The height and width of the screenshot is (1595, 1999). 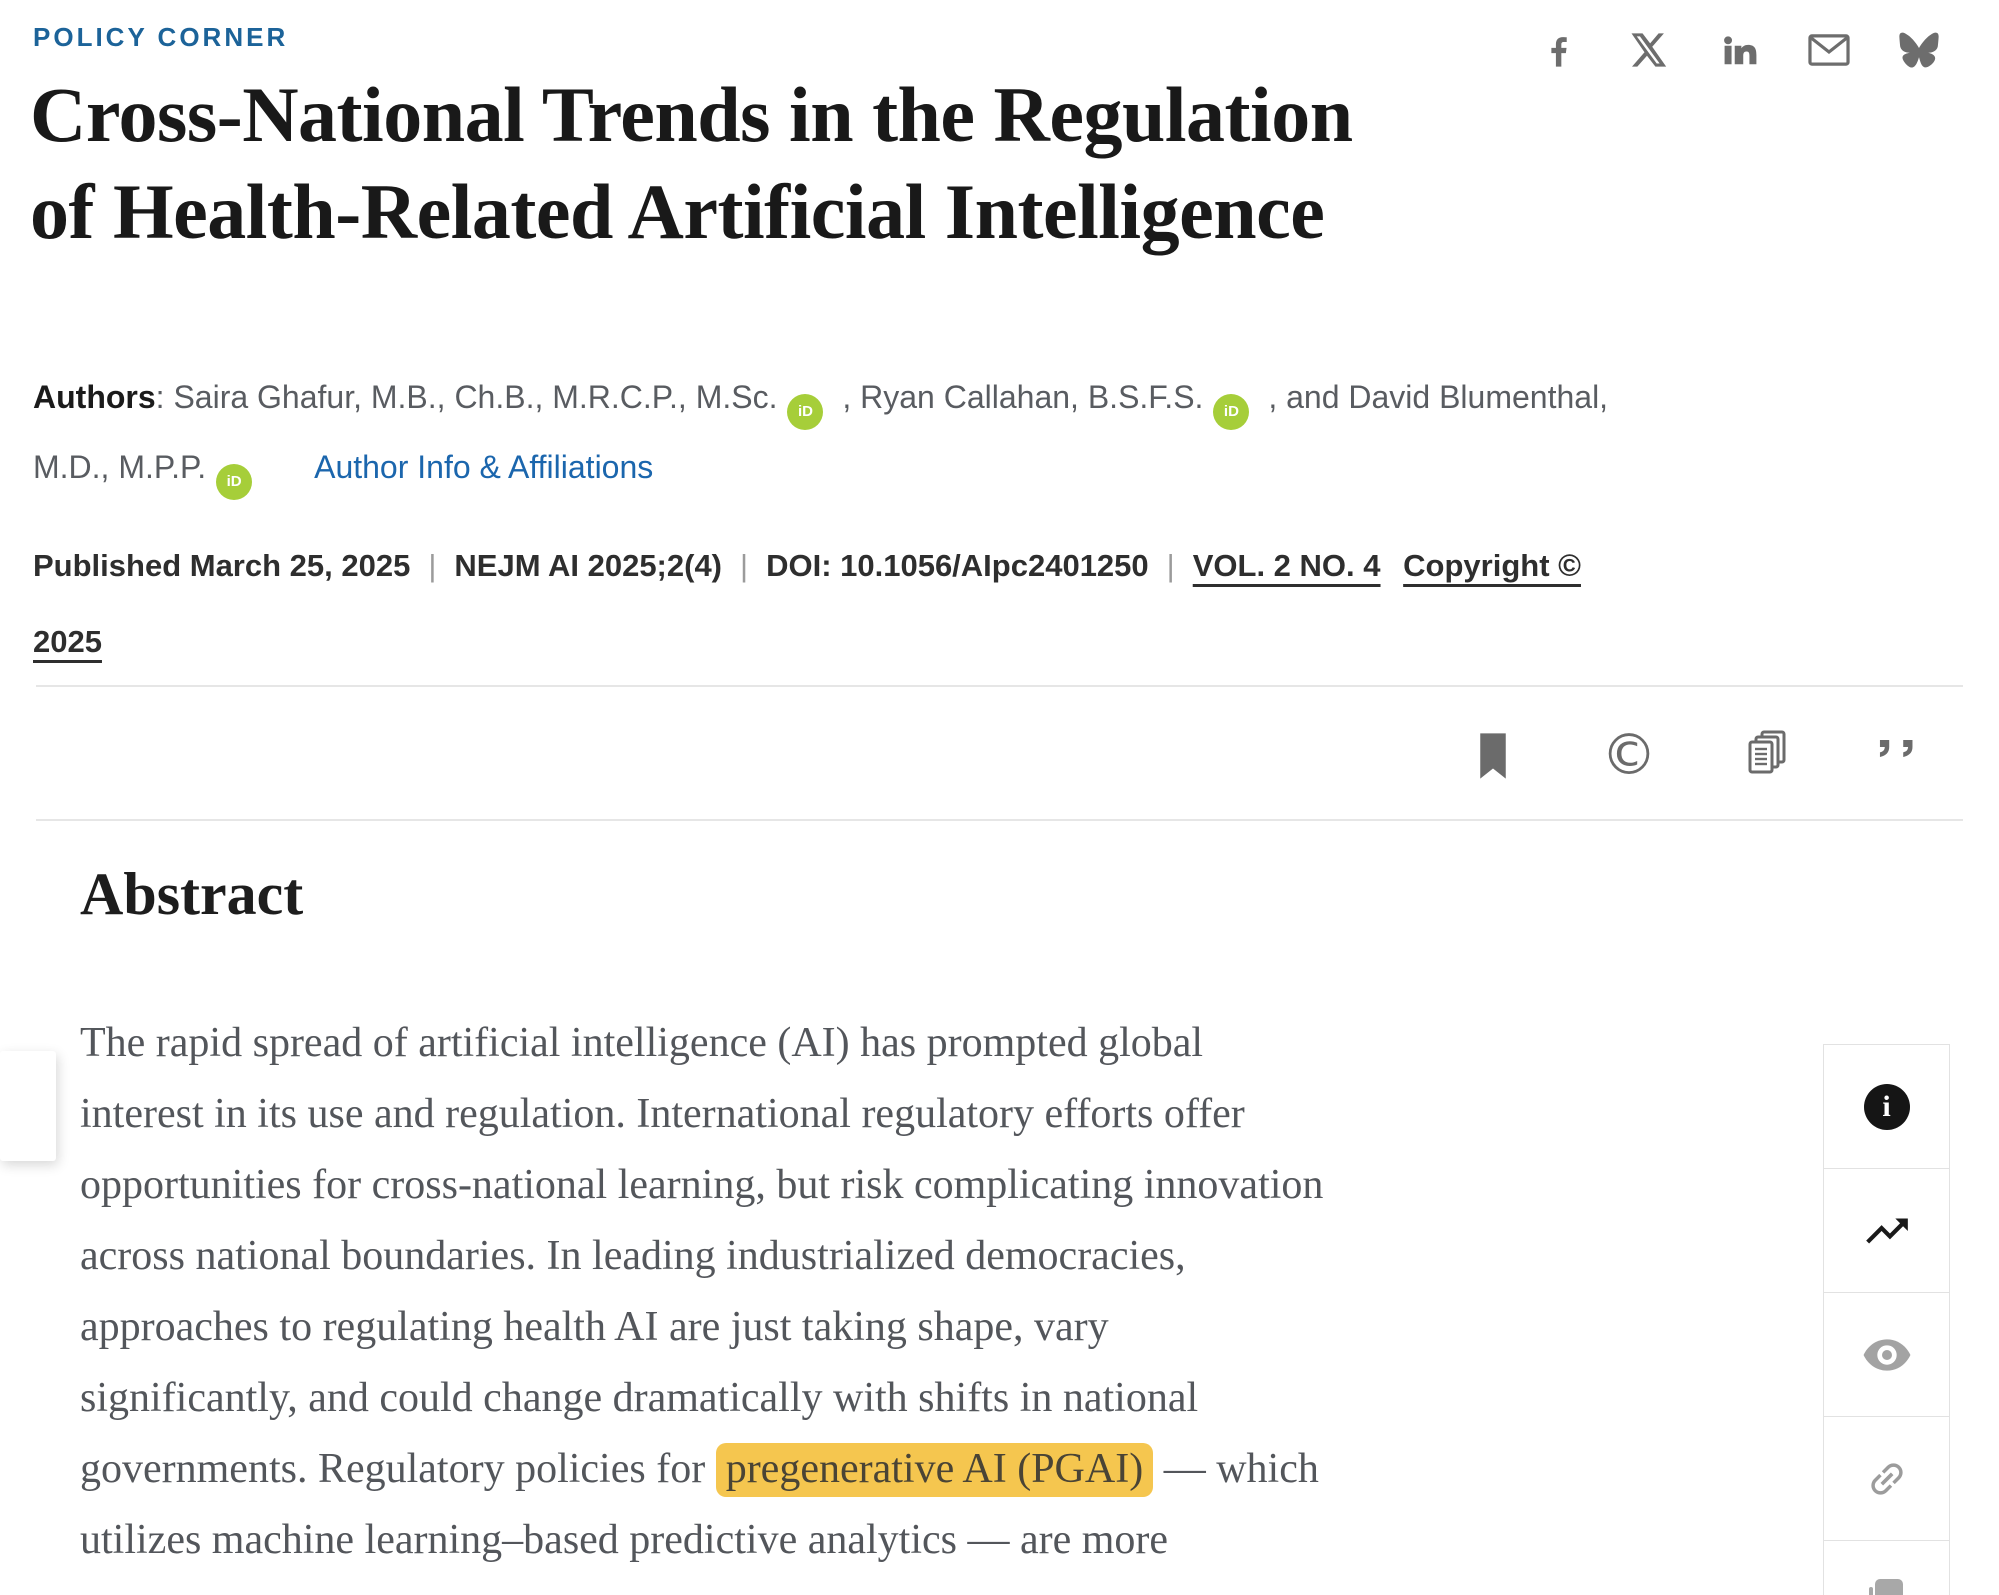 I want to click on linkedin-share-icon, so click(x=1739, y=50).